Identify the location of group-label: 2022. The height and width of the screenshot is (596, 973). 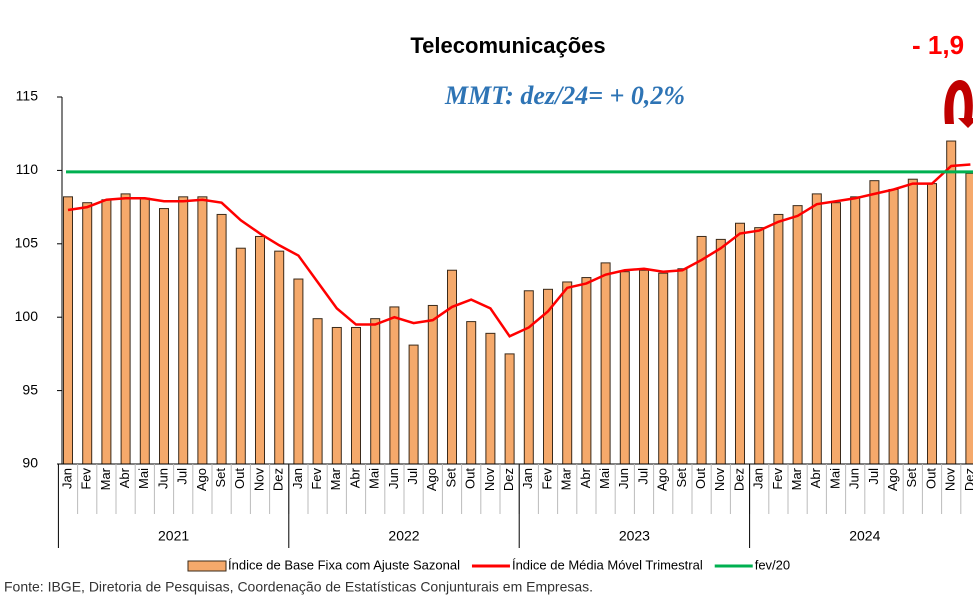
(403, 536).